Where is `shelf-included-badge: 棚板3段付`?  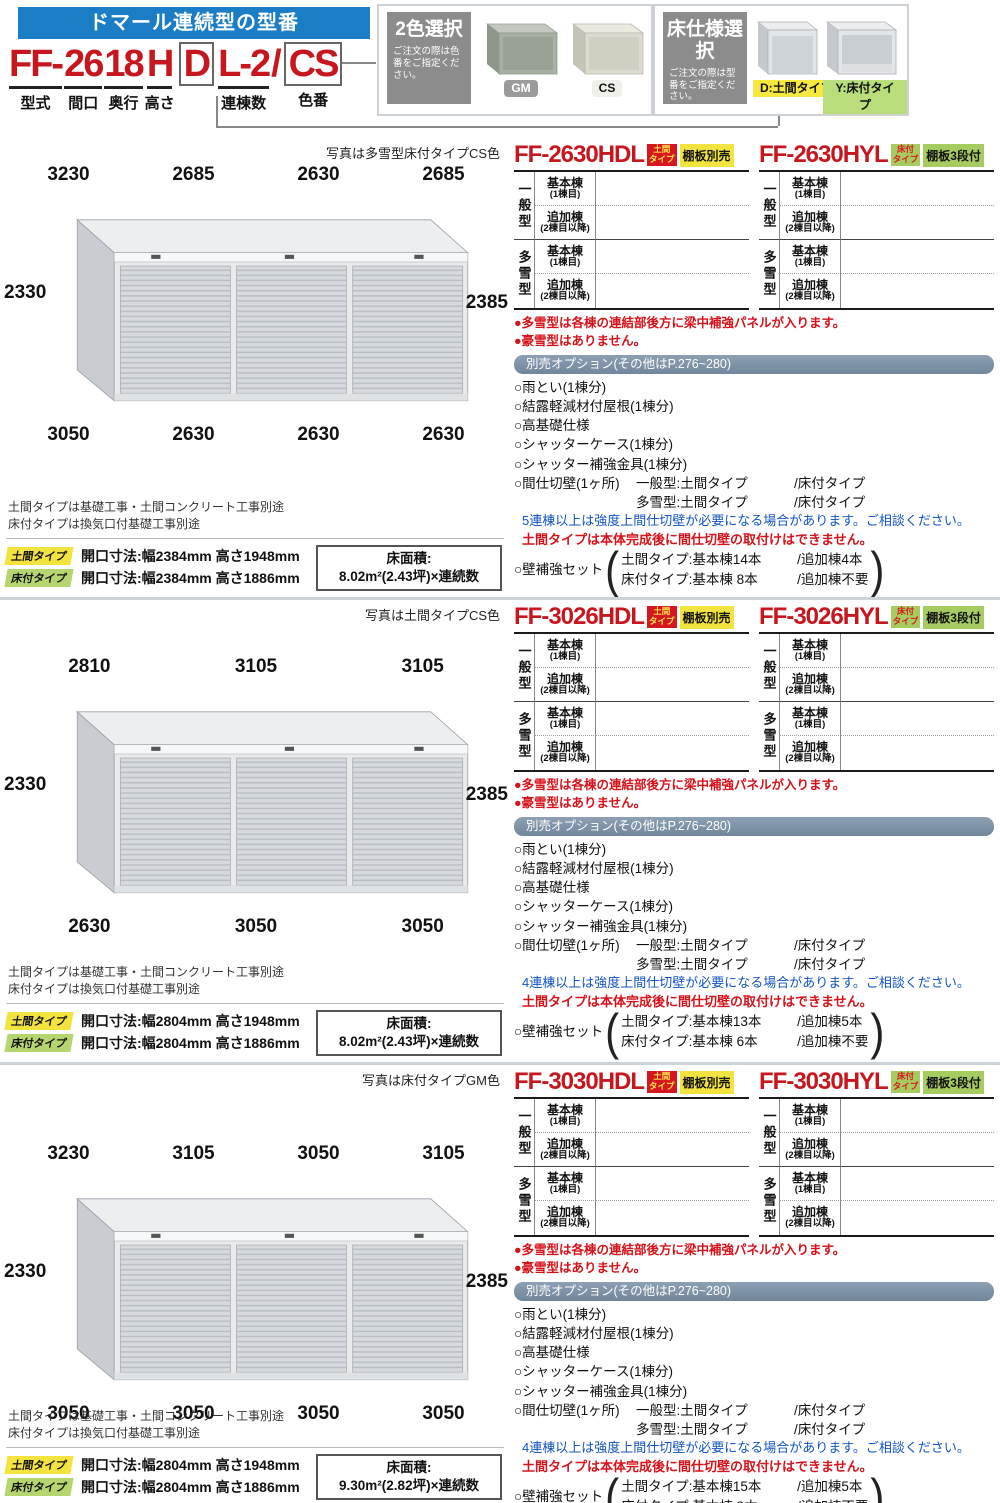
shelf-included-badge: 棚板3段付 is located at coordinates (953, 1082).